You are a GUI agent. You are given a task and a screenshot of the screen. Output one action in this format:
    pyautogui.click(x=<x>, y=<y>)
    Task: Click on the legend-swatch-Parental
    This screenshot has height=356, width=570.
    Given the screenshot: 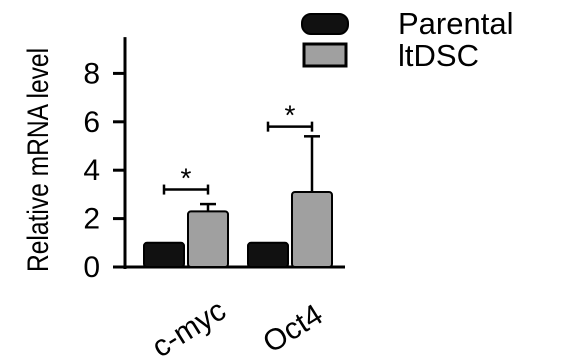 What is the action you would take?
    pyautogui.click(x=325, y=24)
    